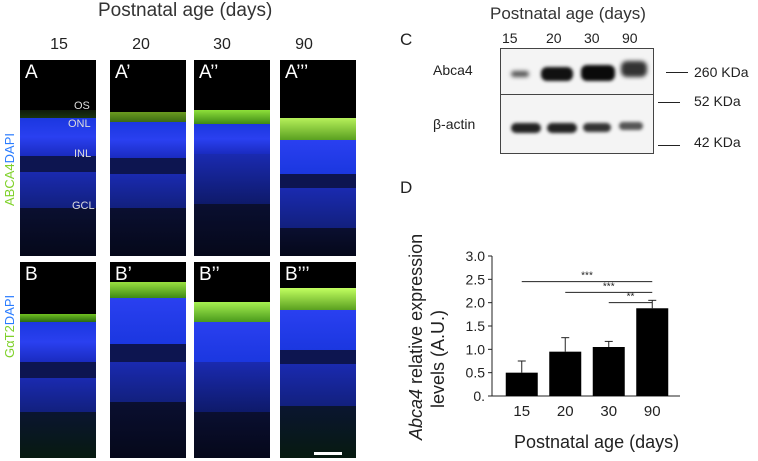  Describe the element at coordinates (453, 70) in the screenshot. I see `wb-row-abca4: Abca4` at that location.